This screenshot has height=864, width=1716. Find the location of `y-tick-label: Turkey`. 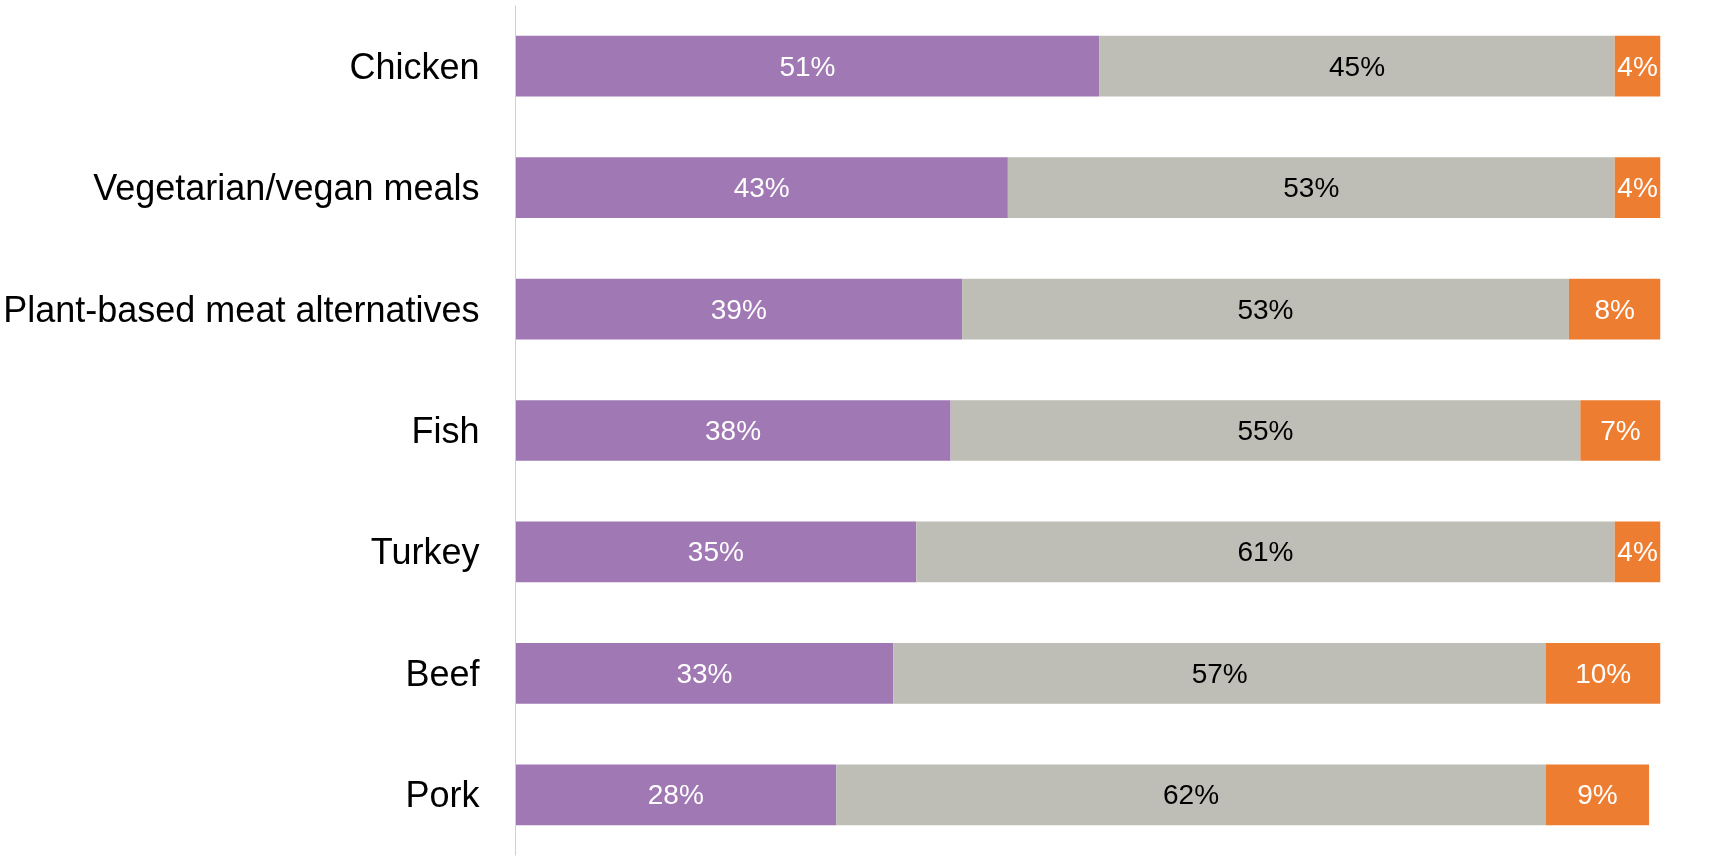

y-tick-label: Turkey is located at coordinates (425, 552).